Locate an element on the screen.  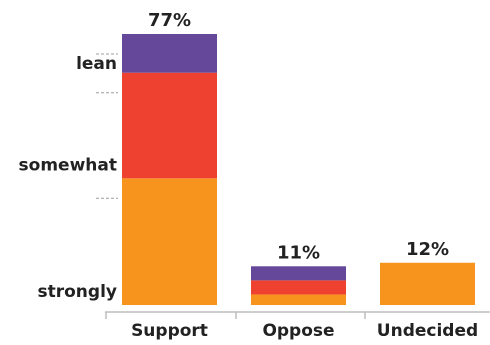
segment-labels-group: strongly somewhat lean is located at coordinates (68, 177).